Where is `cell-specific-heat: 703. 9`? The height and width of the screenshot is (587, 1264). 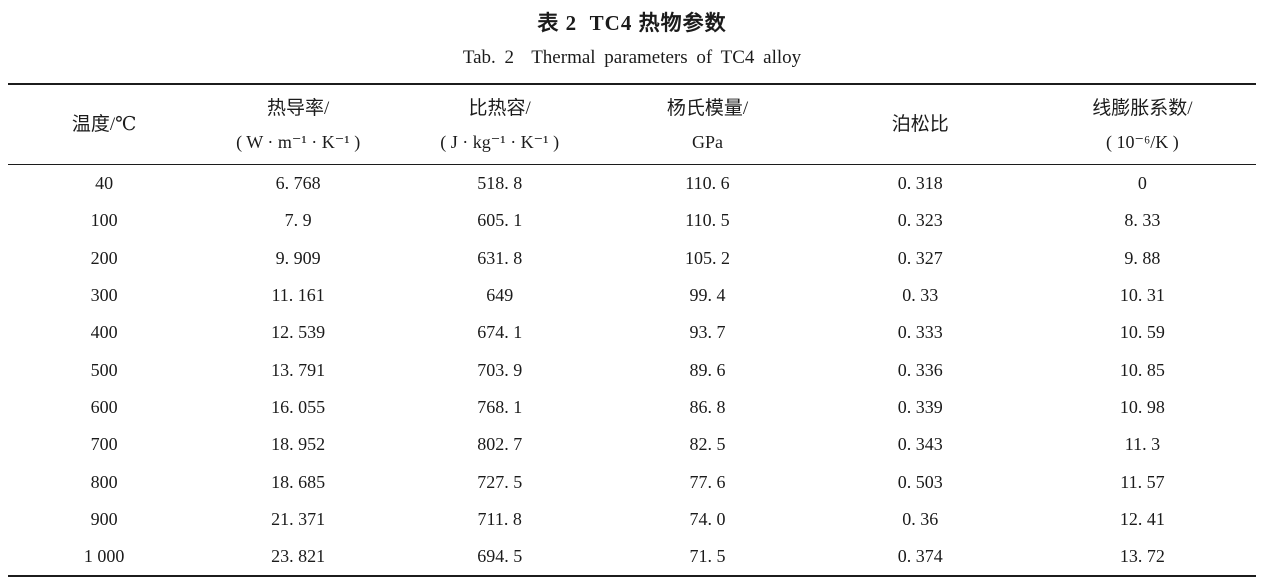
cell-specific-heat: 703. 9 is located at coordinates (500, 369).